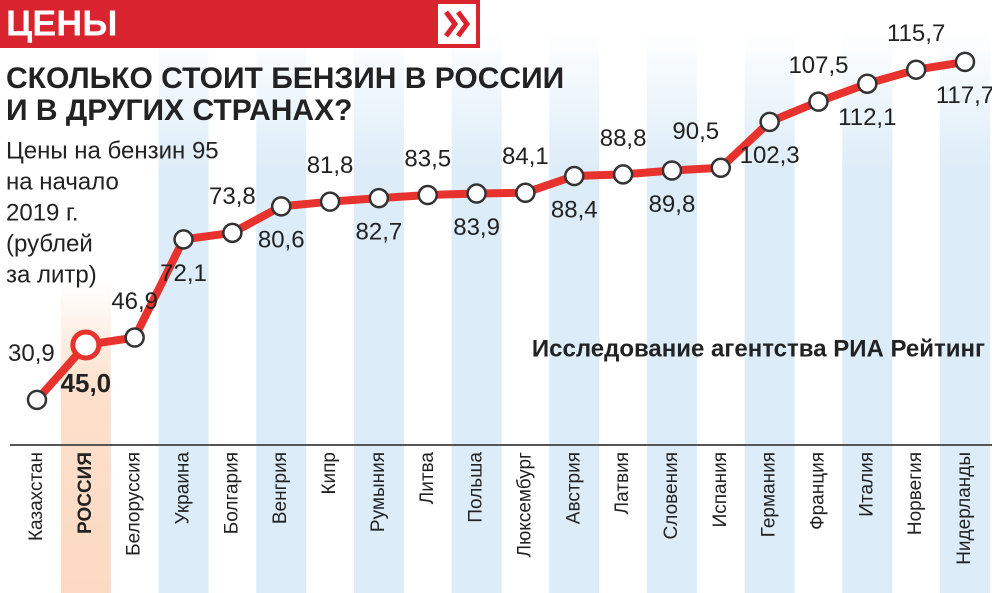  I want to click on x-tick-label: РОССИЯ, so click(85, 493).